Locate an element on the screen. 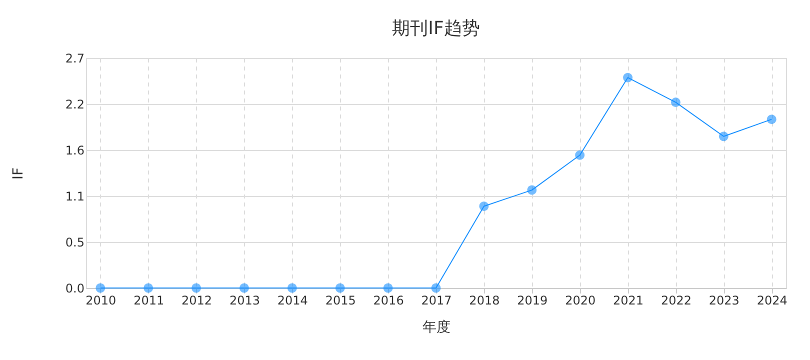 The height and width of the screenshot is (360, 810). x-tick-label: 2012 is located at coordinates (197, 301).